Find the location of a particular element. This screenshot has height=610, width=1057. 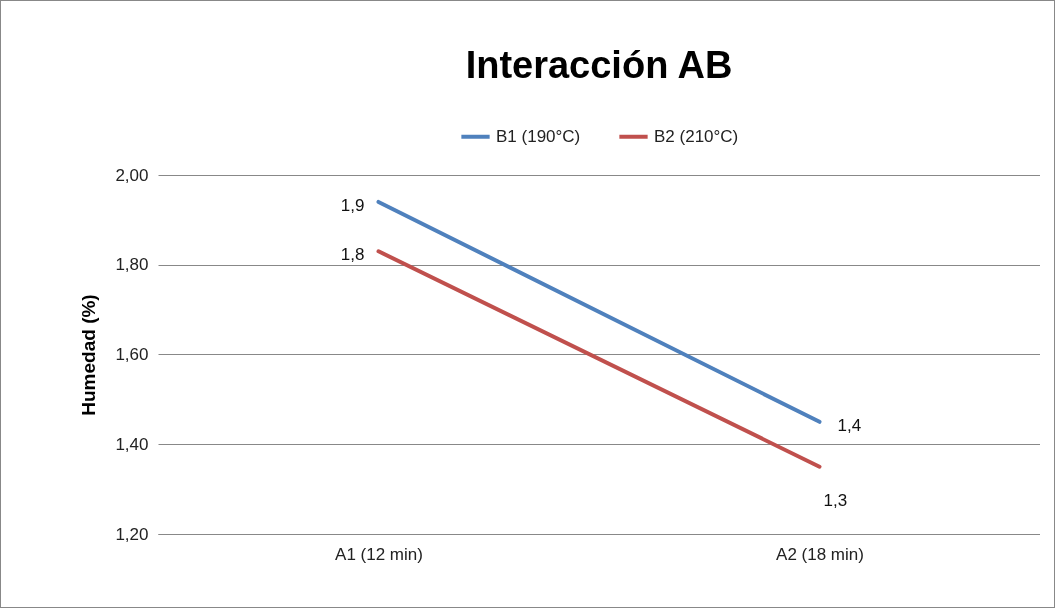

legend-label: B1 (190°C) is located at coordinates (538, 136).